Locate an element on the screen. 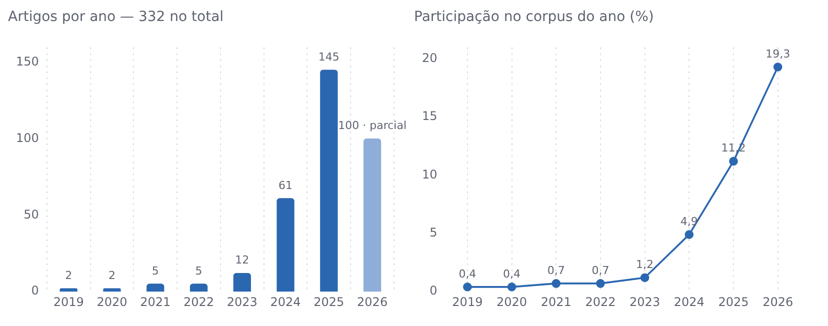  chart-title: Participação no corpus do ano (%) is located at coordinates (534, 17).